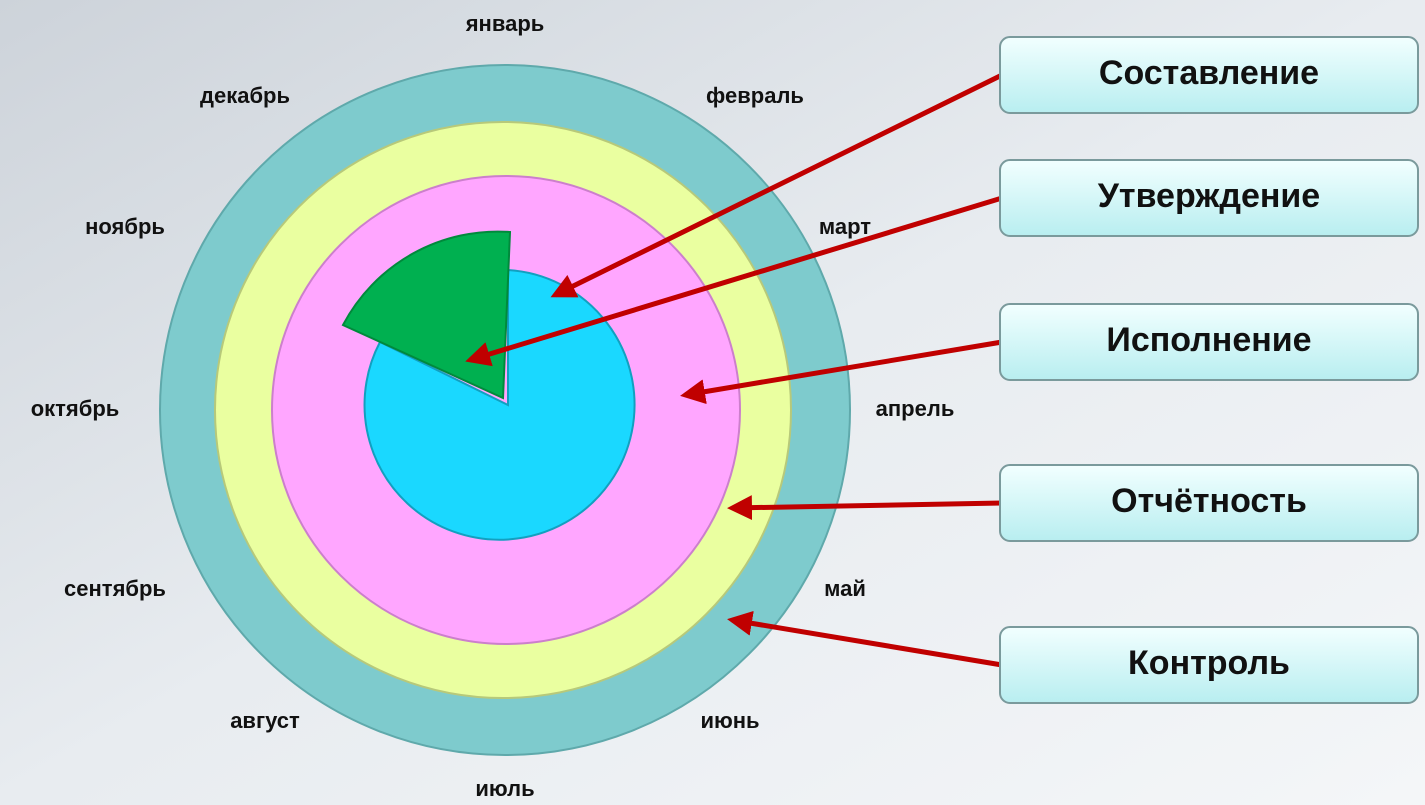 Image resolution: width=1425 pixels, height=805 pixels. I want to click on month-label: август, so click(265, 720).